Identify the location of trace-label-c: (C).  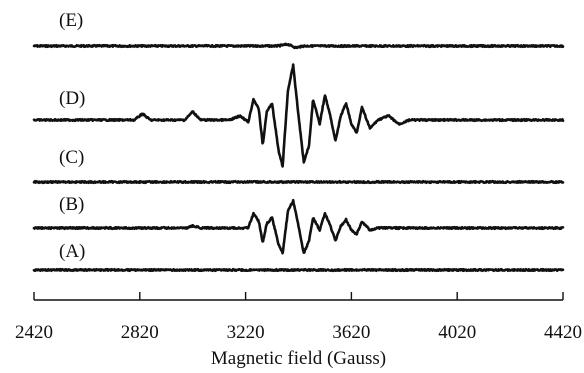
(71, 157).